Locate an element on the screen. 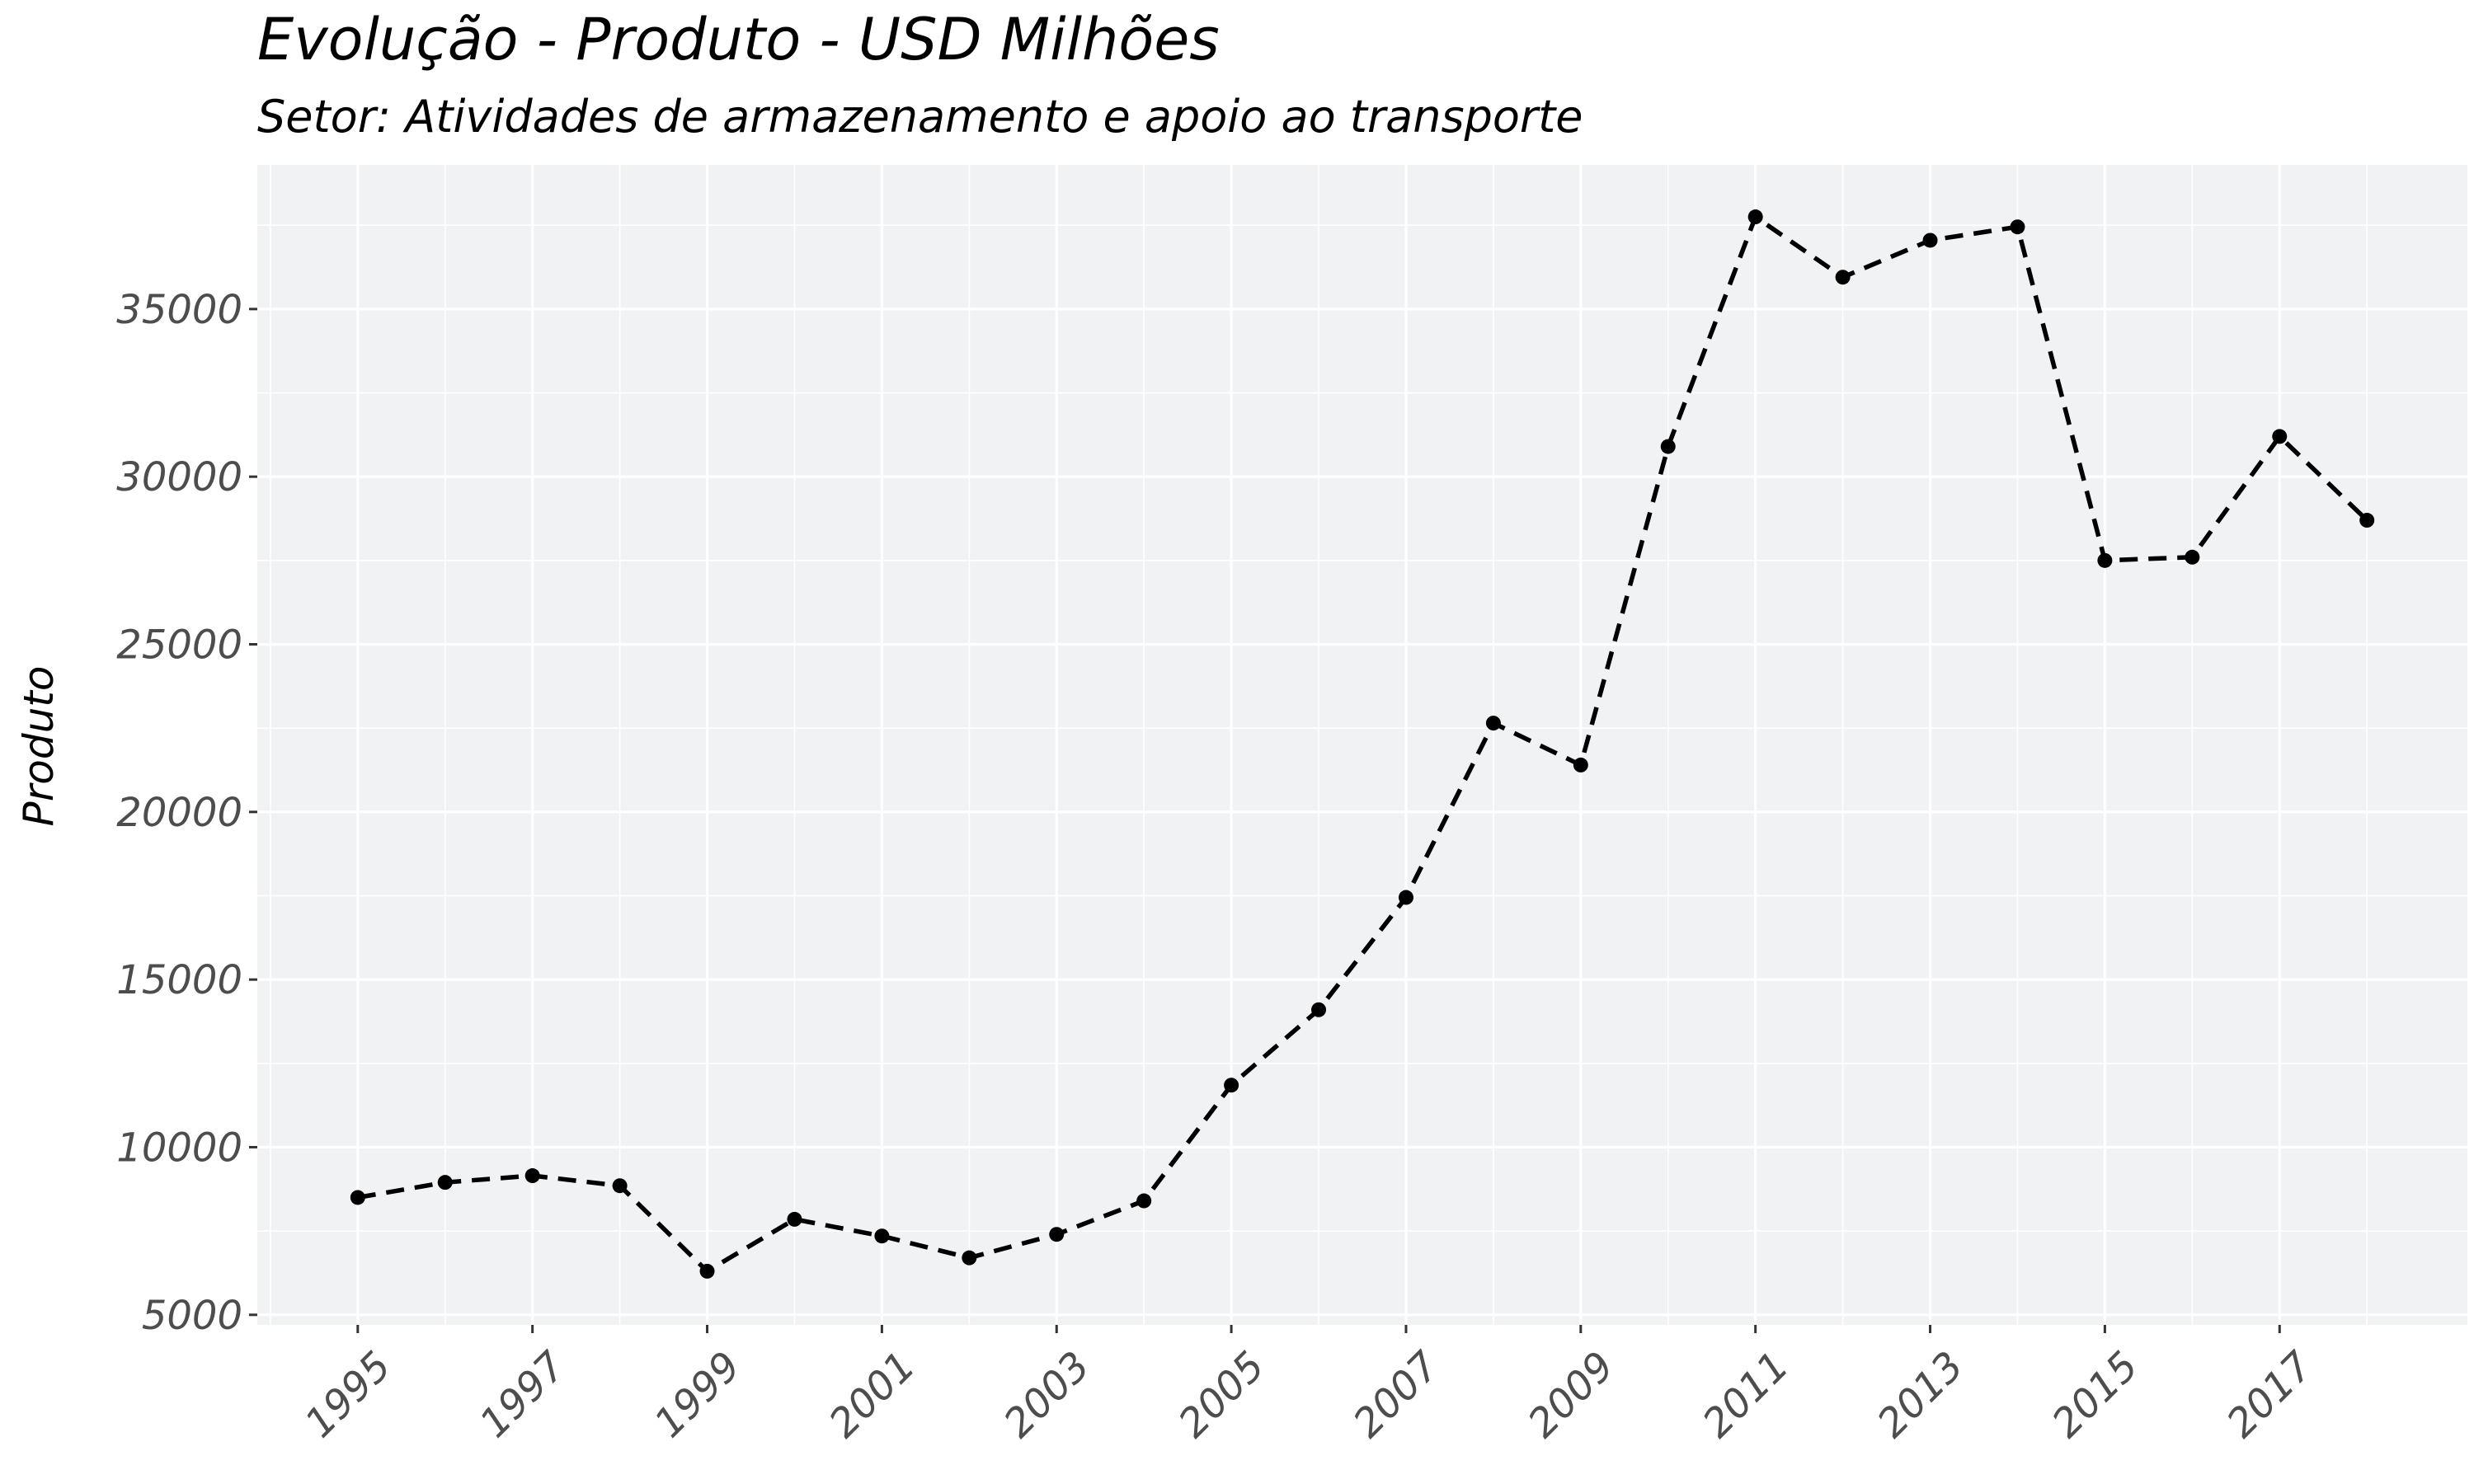 Image resolution: width=2474 pixels, height=1484 pixels. x-tick-label: 2003 is located at coordinates (1047, 1395).